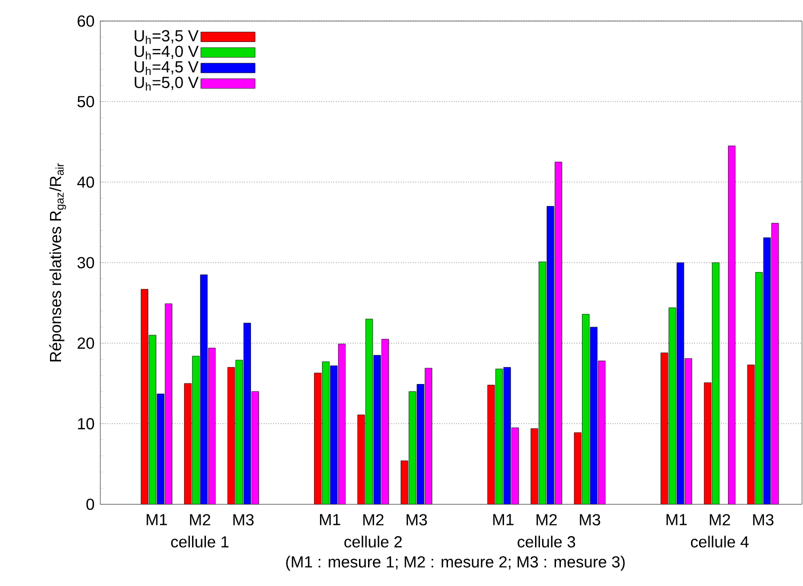  What do you see at coordinates (166, 52) in the screenshot?
I see `legend-label: U$_{h}$=4,0 V` at bounding box center [166, 52].